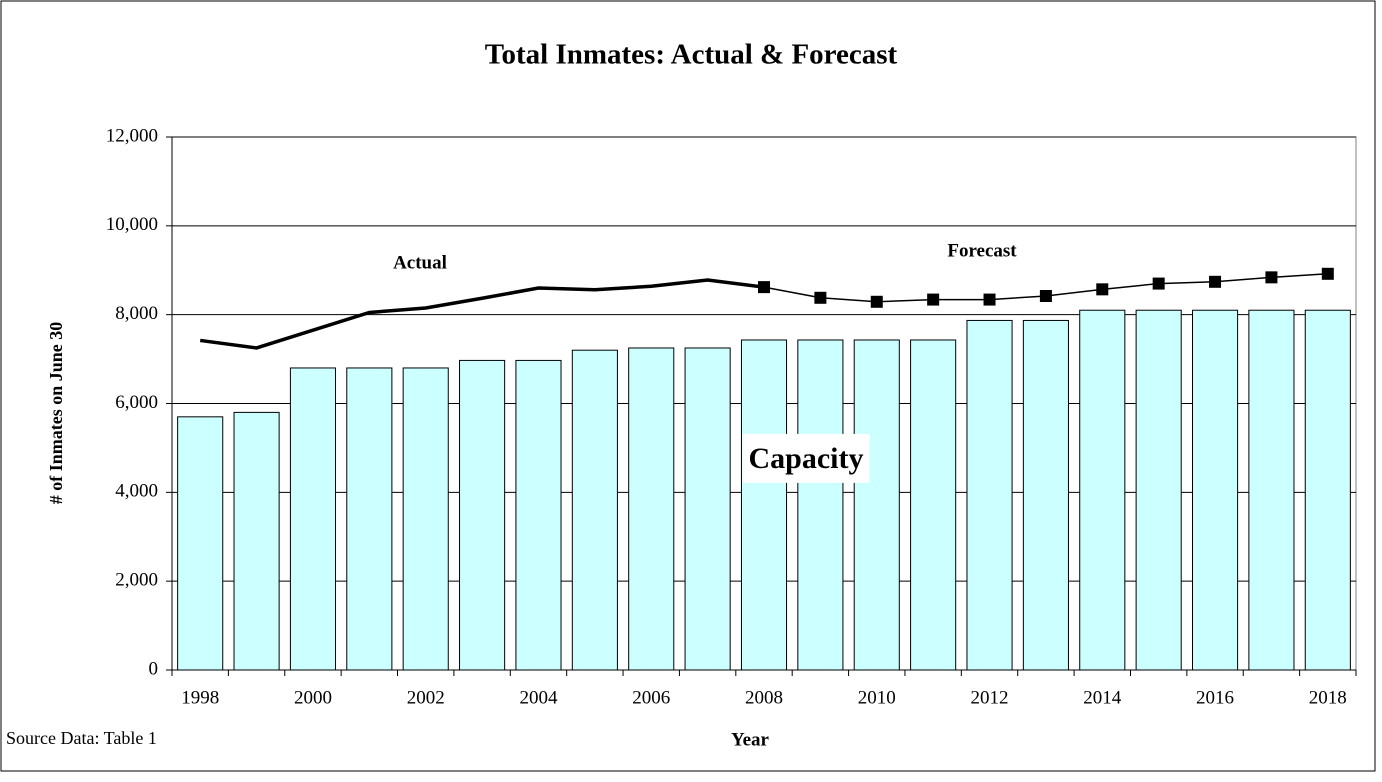 The image size is (1382, 782). I want to click on series-label: Capacity, so click(806, 458).